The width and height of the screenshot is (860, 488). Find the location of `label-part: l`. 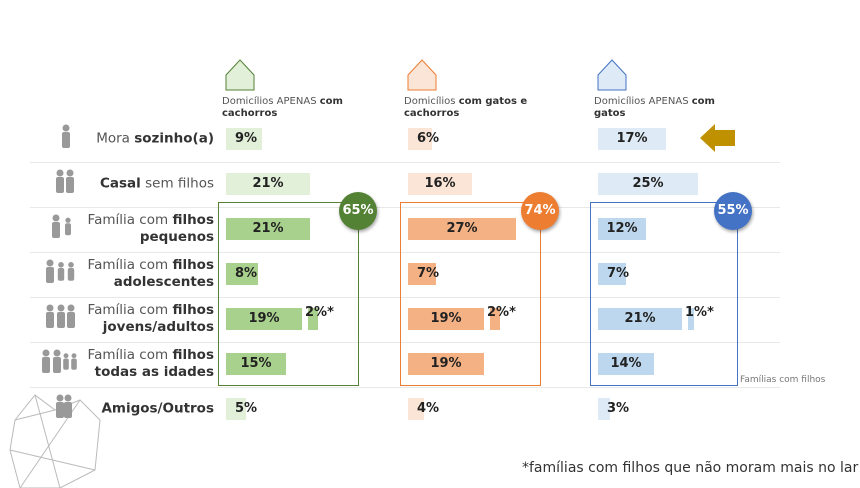

label-part: l is located at coordinates (138, 183).